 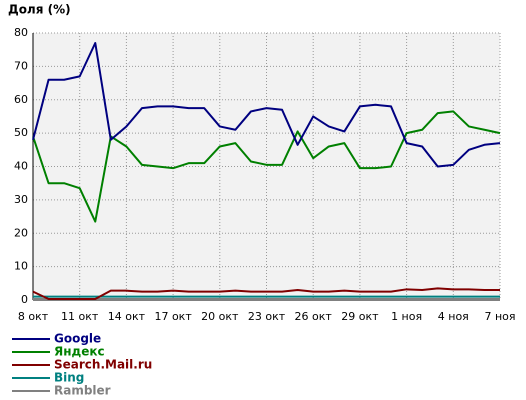 What do you see at coordinates (21, 99) in the screenshot?
I see `y-tick-label: 60` at bounding box center [21, 99].